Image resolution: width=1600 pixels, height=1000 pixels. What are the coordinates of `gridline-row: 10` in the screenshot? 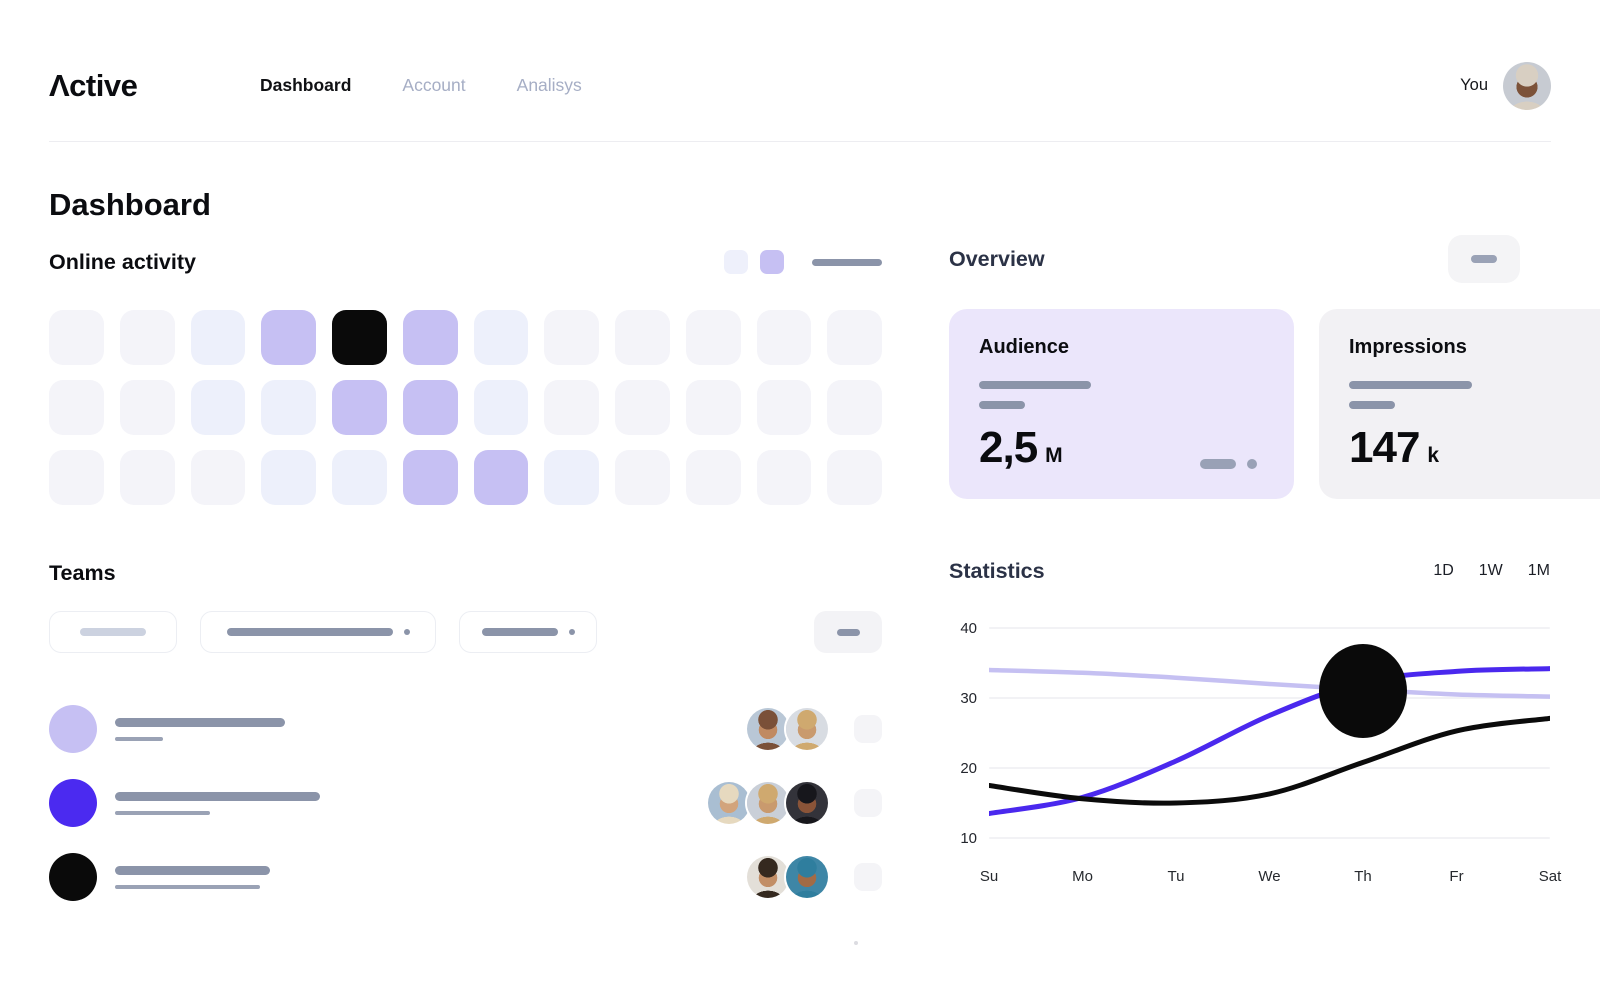 It's located at (1249, 838).